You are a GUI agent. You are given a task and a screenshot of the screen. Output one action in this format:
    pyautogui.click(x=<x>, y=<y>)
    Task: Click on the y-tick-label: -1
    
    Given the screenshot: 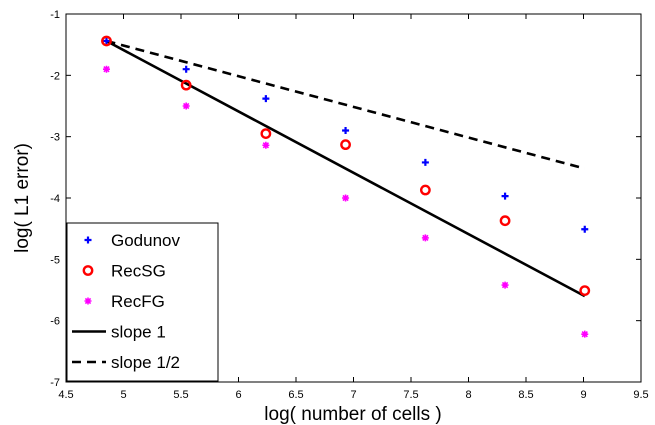 What is the action you would take?
    pyautogui.click(x=55, y=15)
    